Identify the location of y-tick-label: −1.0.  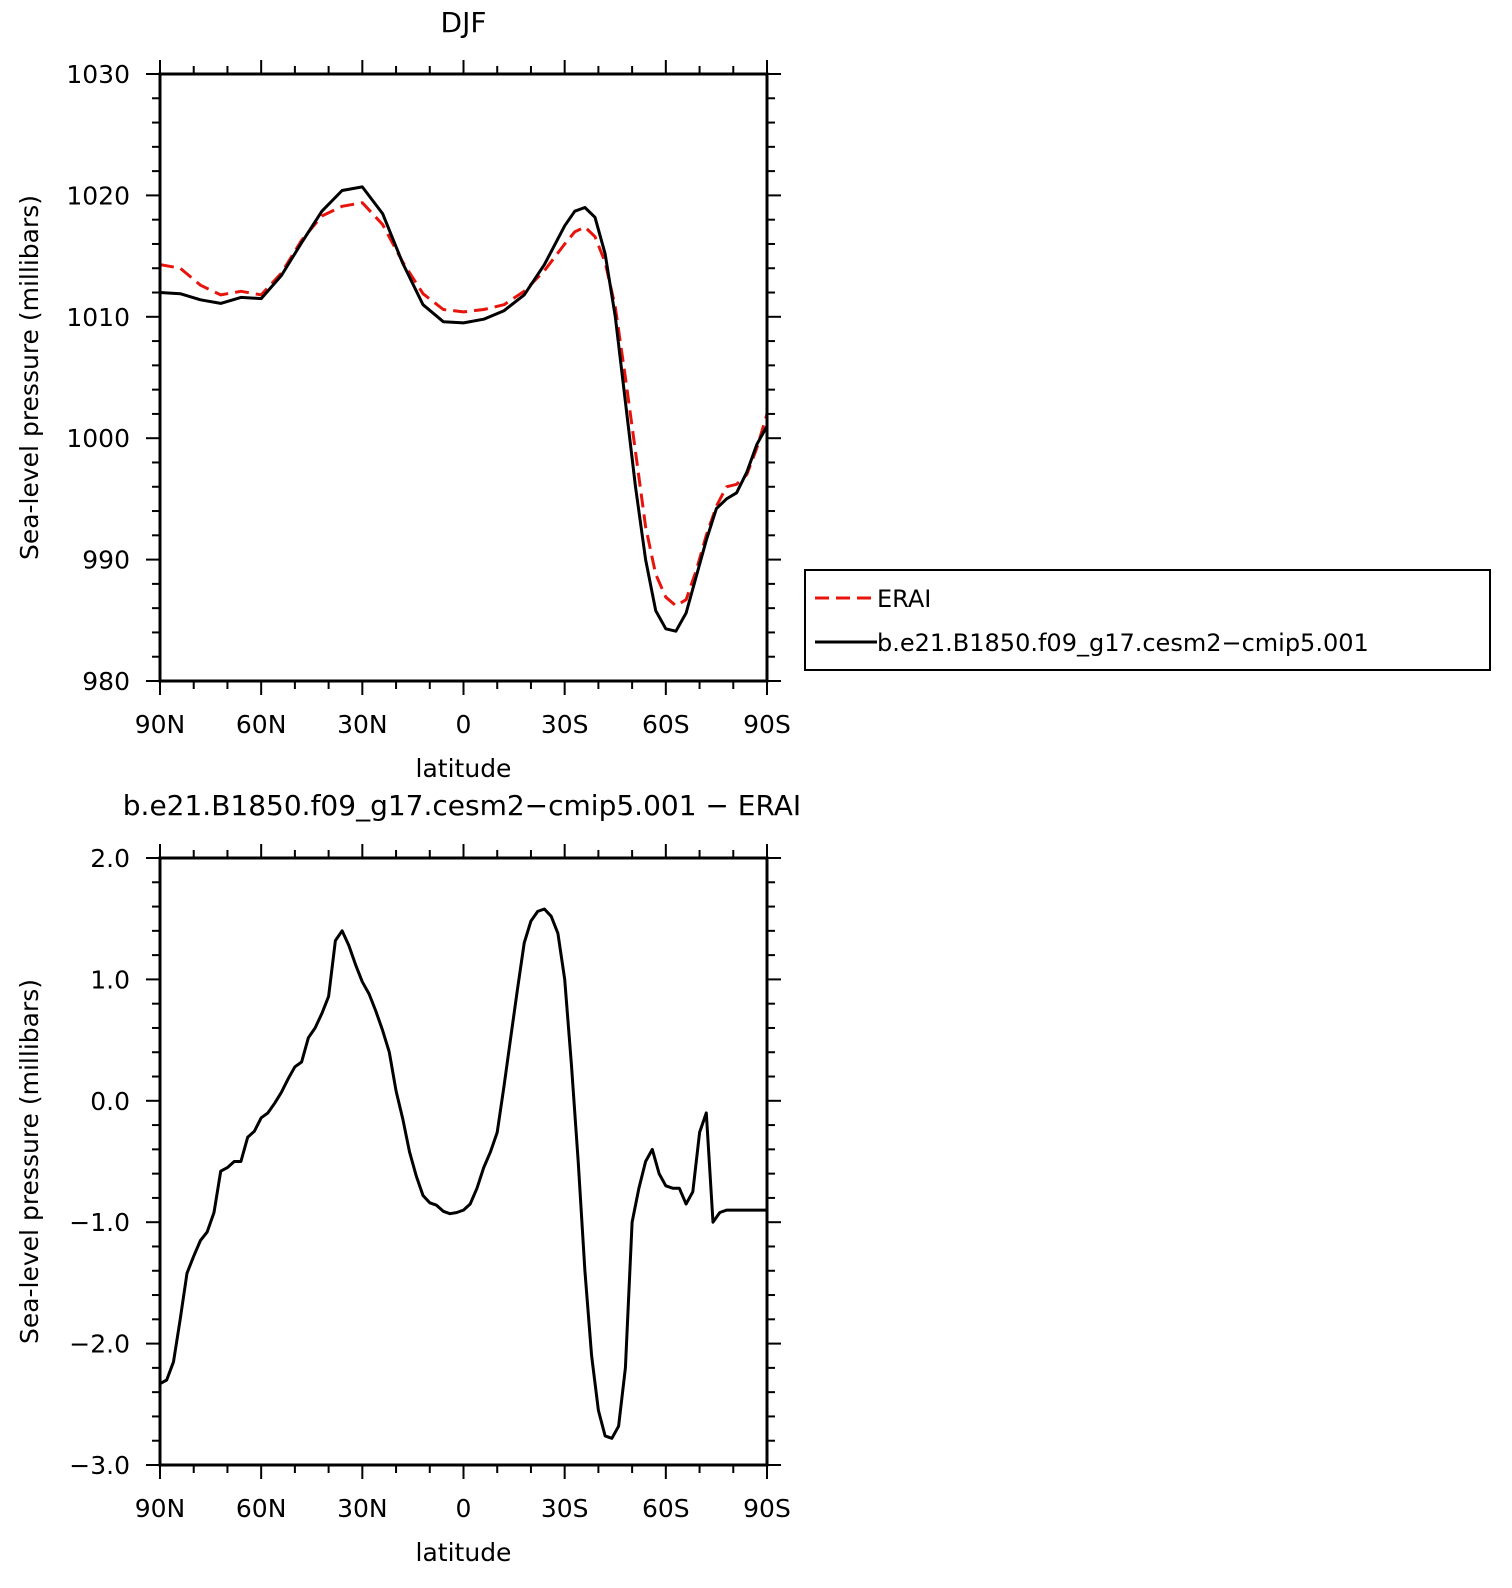
(99, 1222).